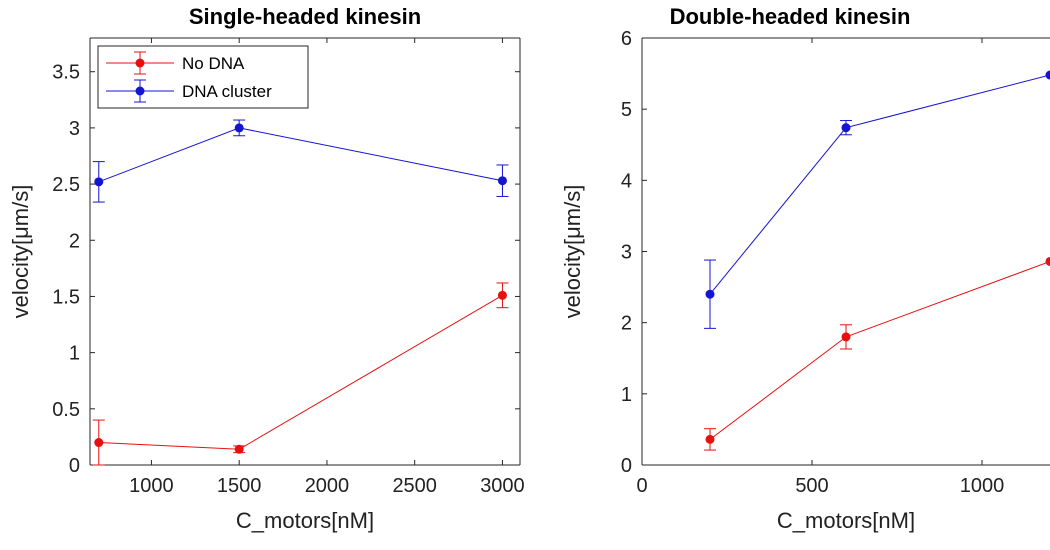  Describe the element at coordinates (66, 73) in the screenshot. I see `y-tick-label: 3.5` at that location.